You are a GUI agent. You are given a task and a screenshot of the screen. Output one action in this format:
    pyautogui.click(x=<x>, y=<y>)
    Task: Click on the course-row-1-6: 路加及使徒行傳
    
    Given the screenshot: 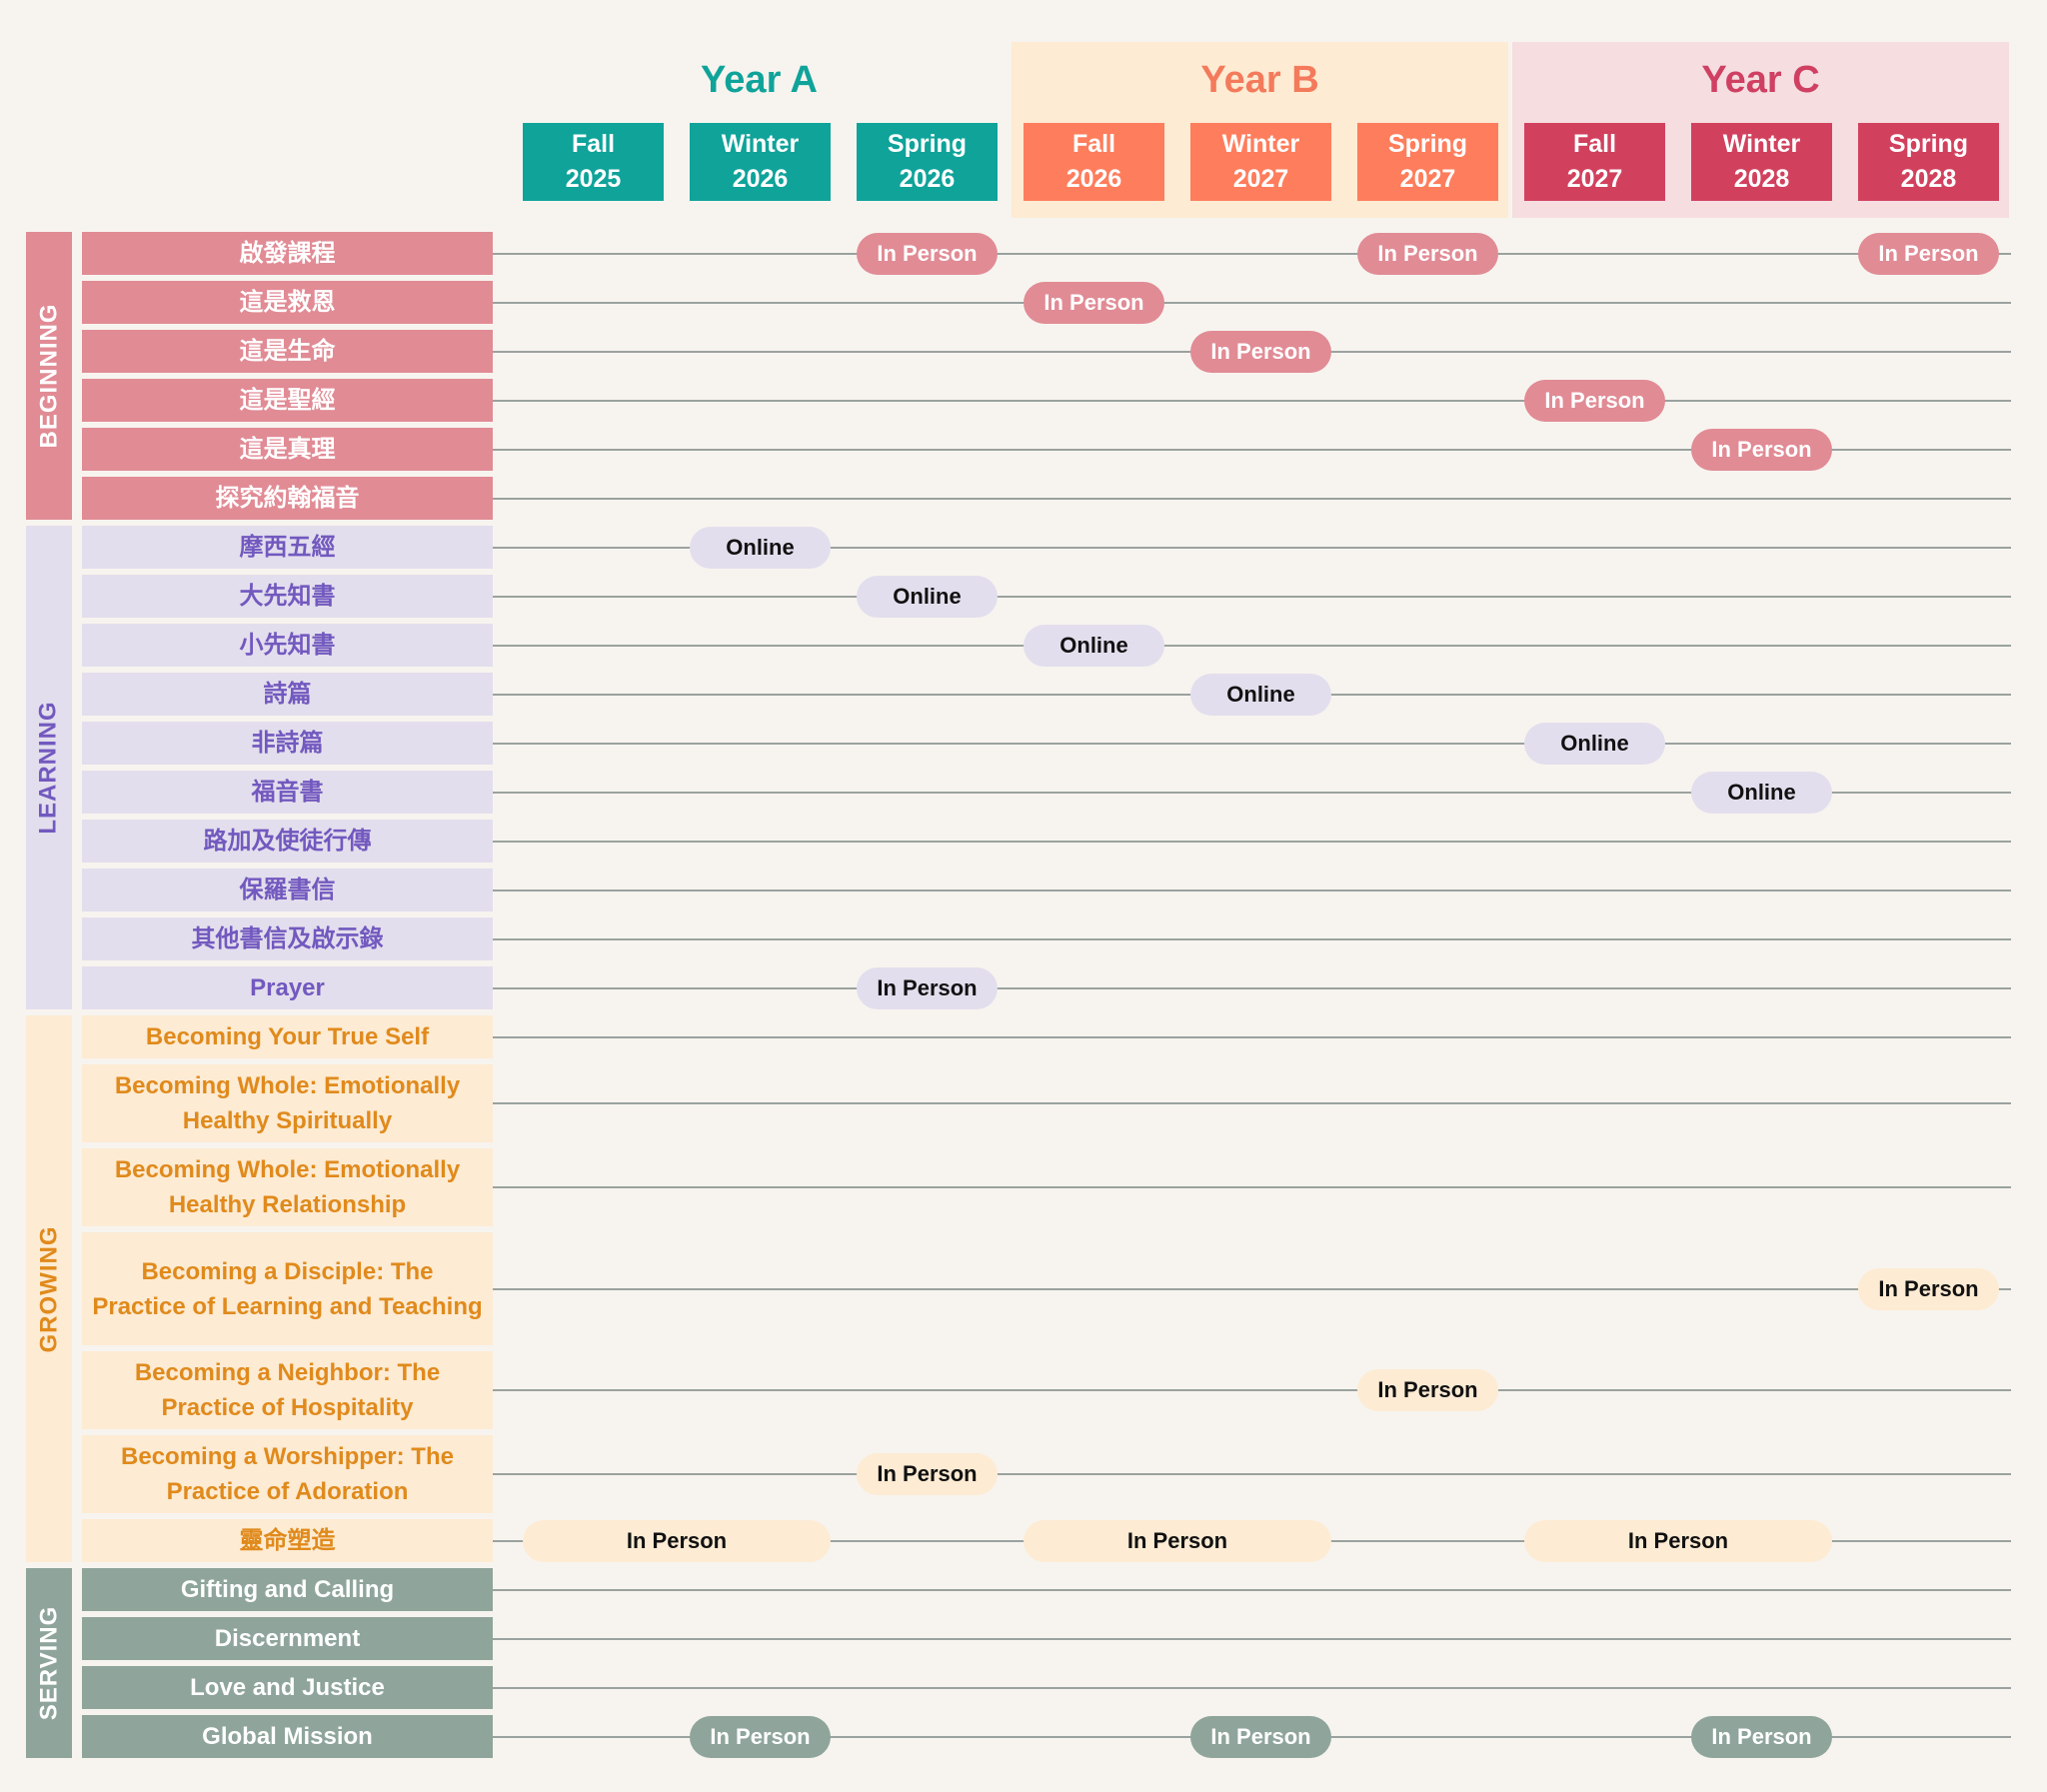 What is the action you would take?
    pyautogui.click(x=287, y=842)
    